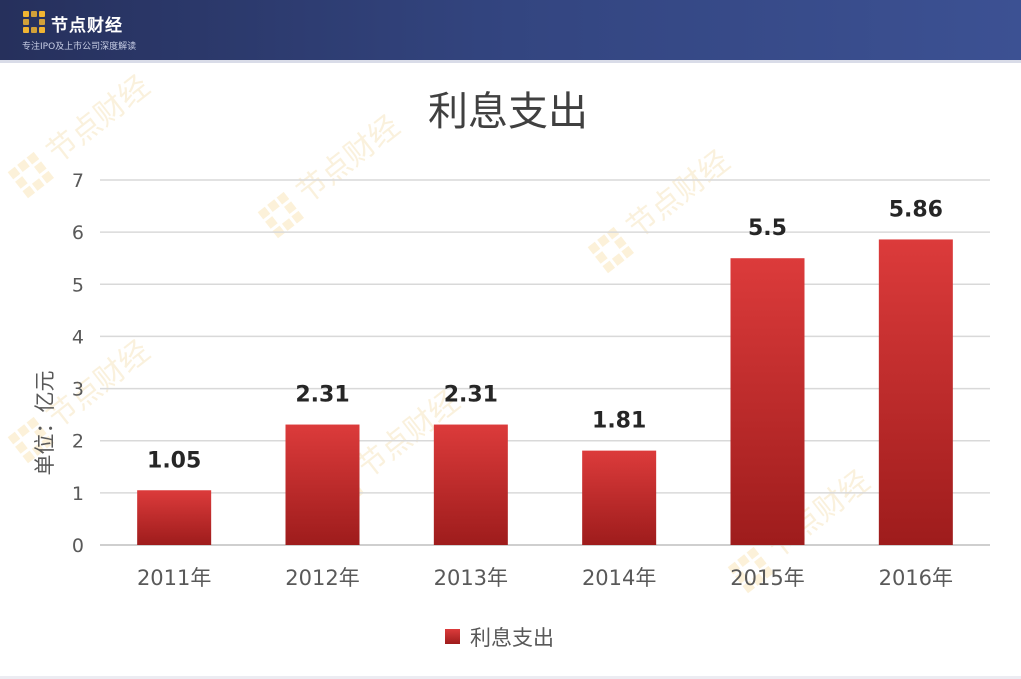 This screenshot has width=1021, height=679. I want to click on y-tick-label: 5, so click(78, 285).